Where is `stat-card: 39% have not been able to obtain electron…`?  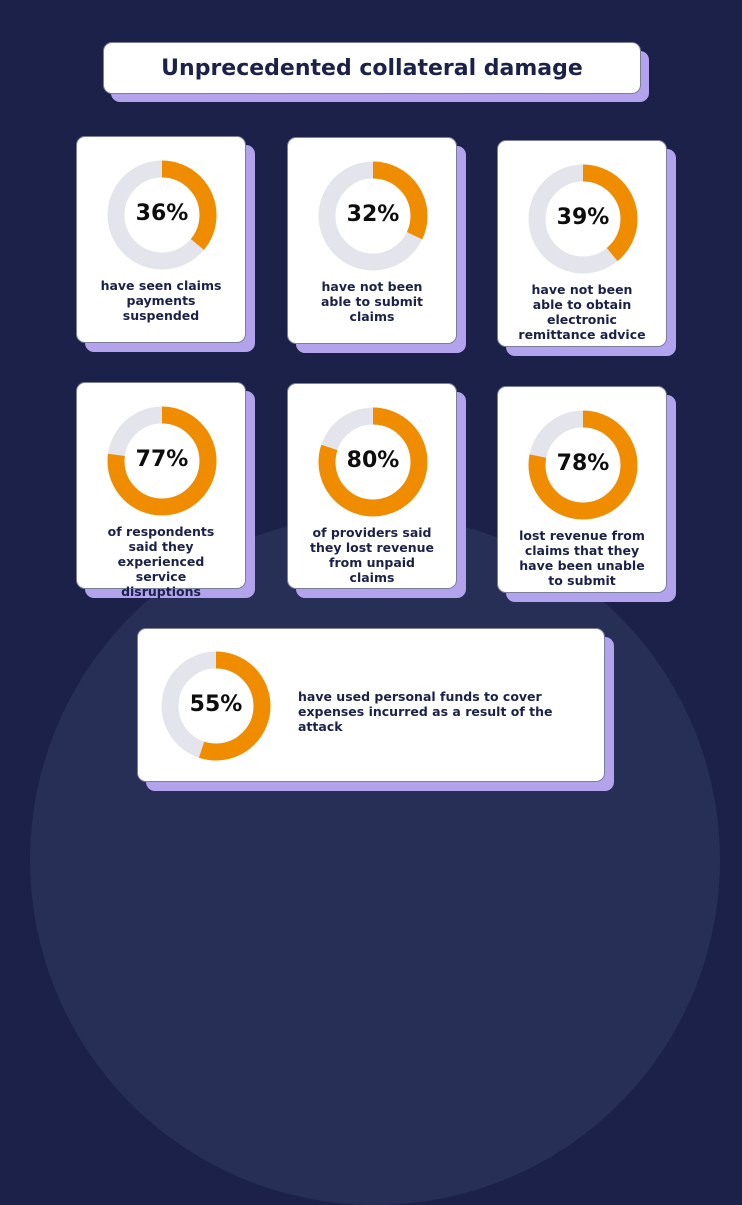 stat-card: 39% have not been able to obtain electron… is located at coordinates (582, 243).